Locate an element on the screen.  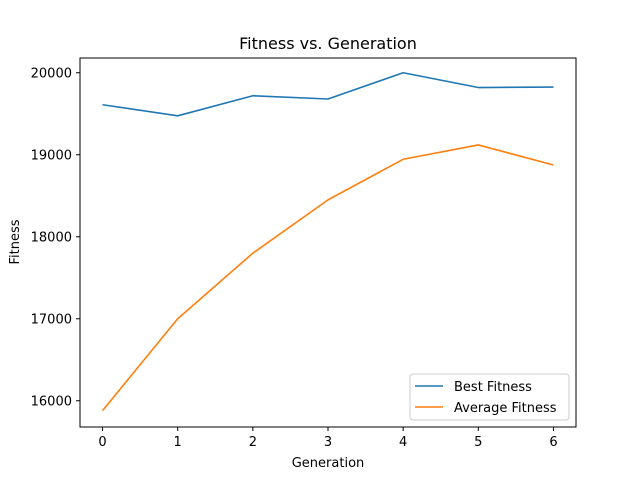
legend-label-average-fitness: Average Fitness is located at coordinates (505, 408).